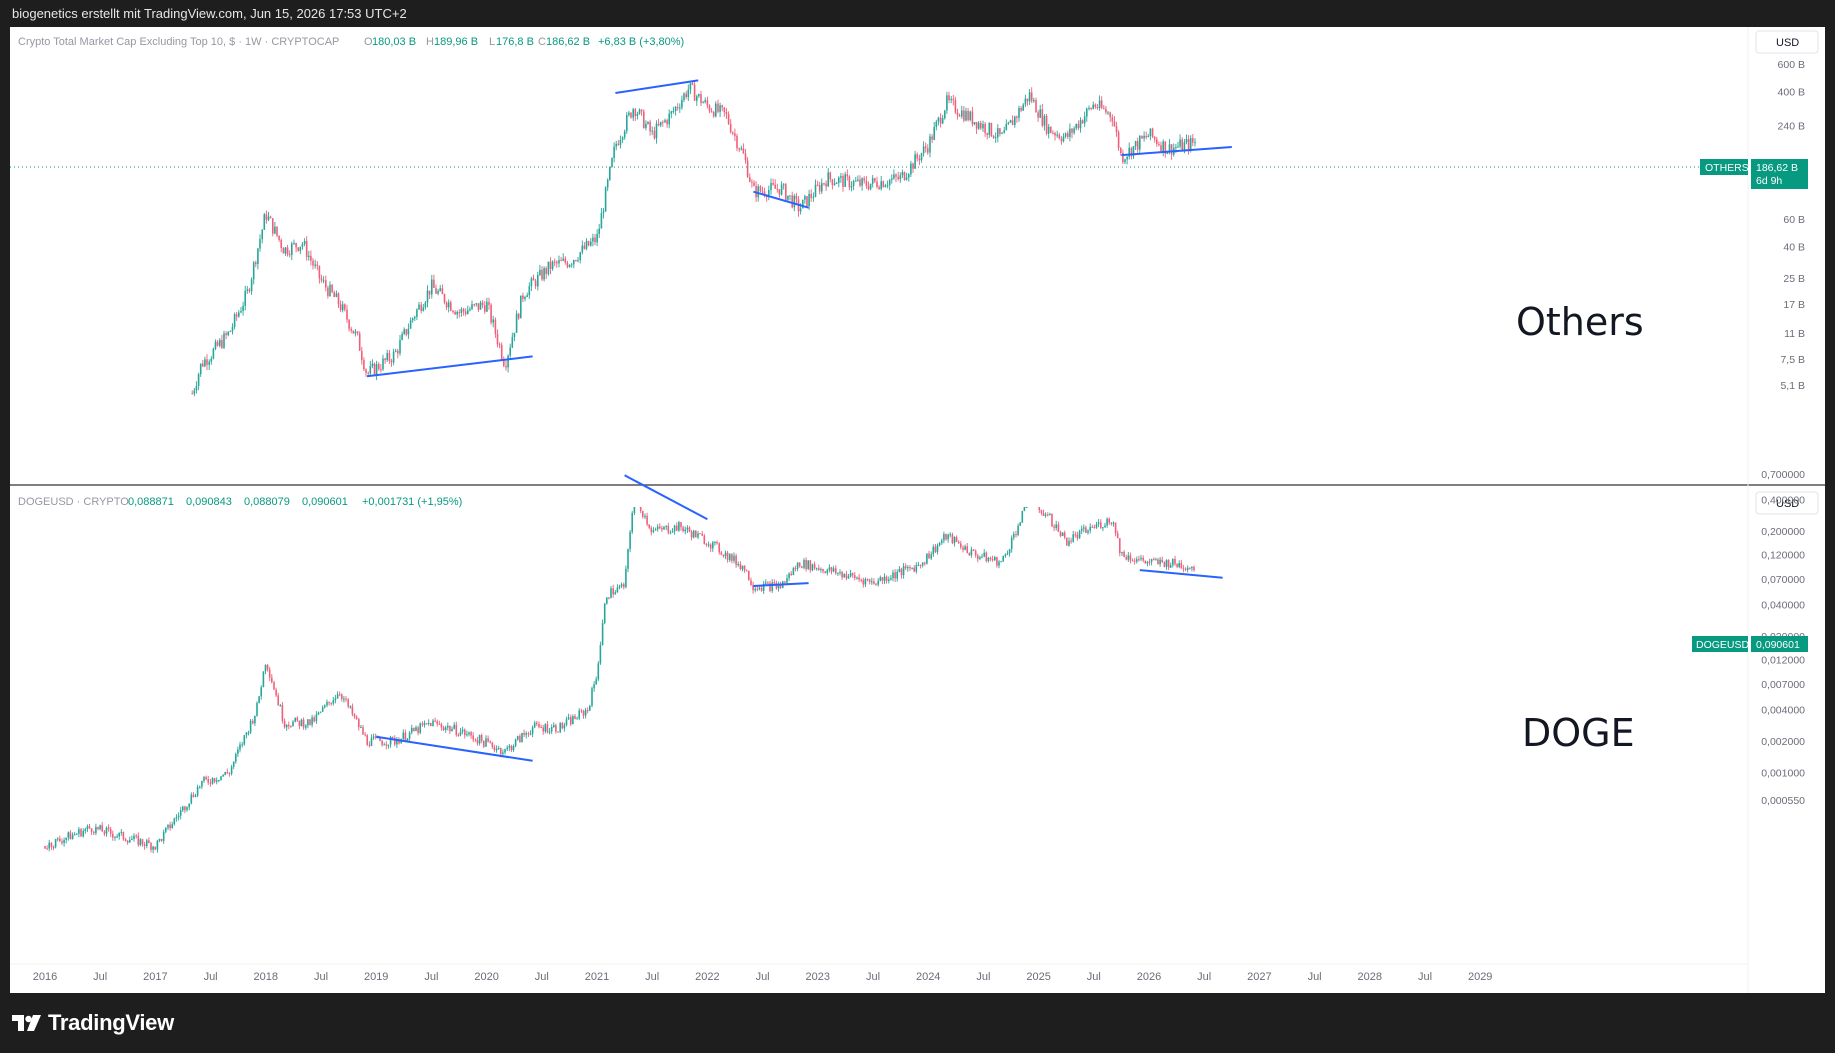 The image size is (1835, 1053). What do you see at coordinates (1787, 503) in the screenshot?
I see `doge-currency-button` at bounding box center [1787, 503].